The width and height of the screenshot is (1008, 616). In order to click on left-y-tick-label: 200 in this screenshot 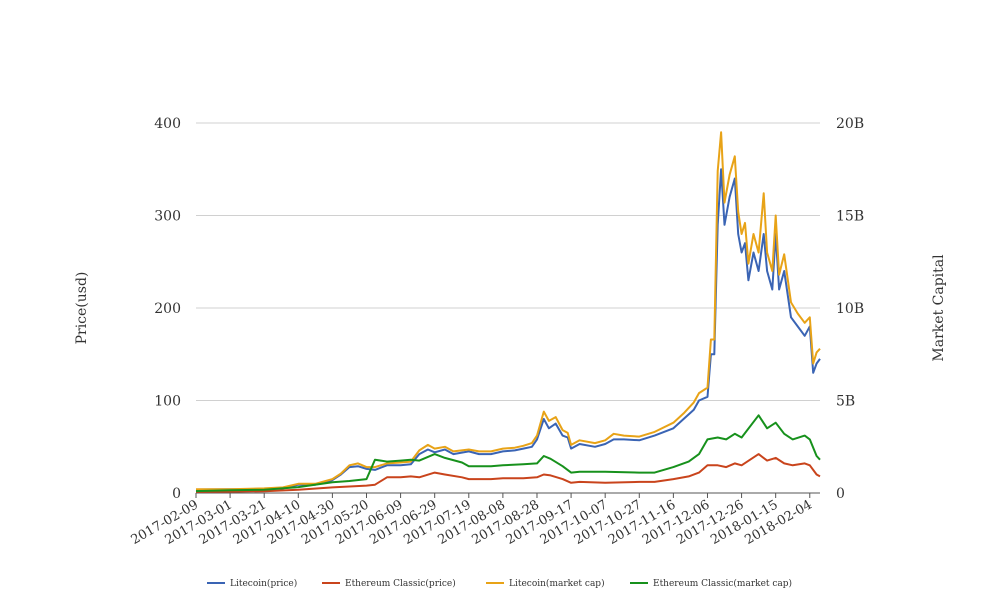, I will do `click(167, 309)`.